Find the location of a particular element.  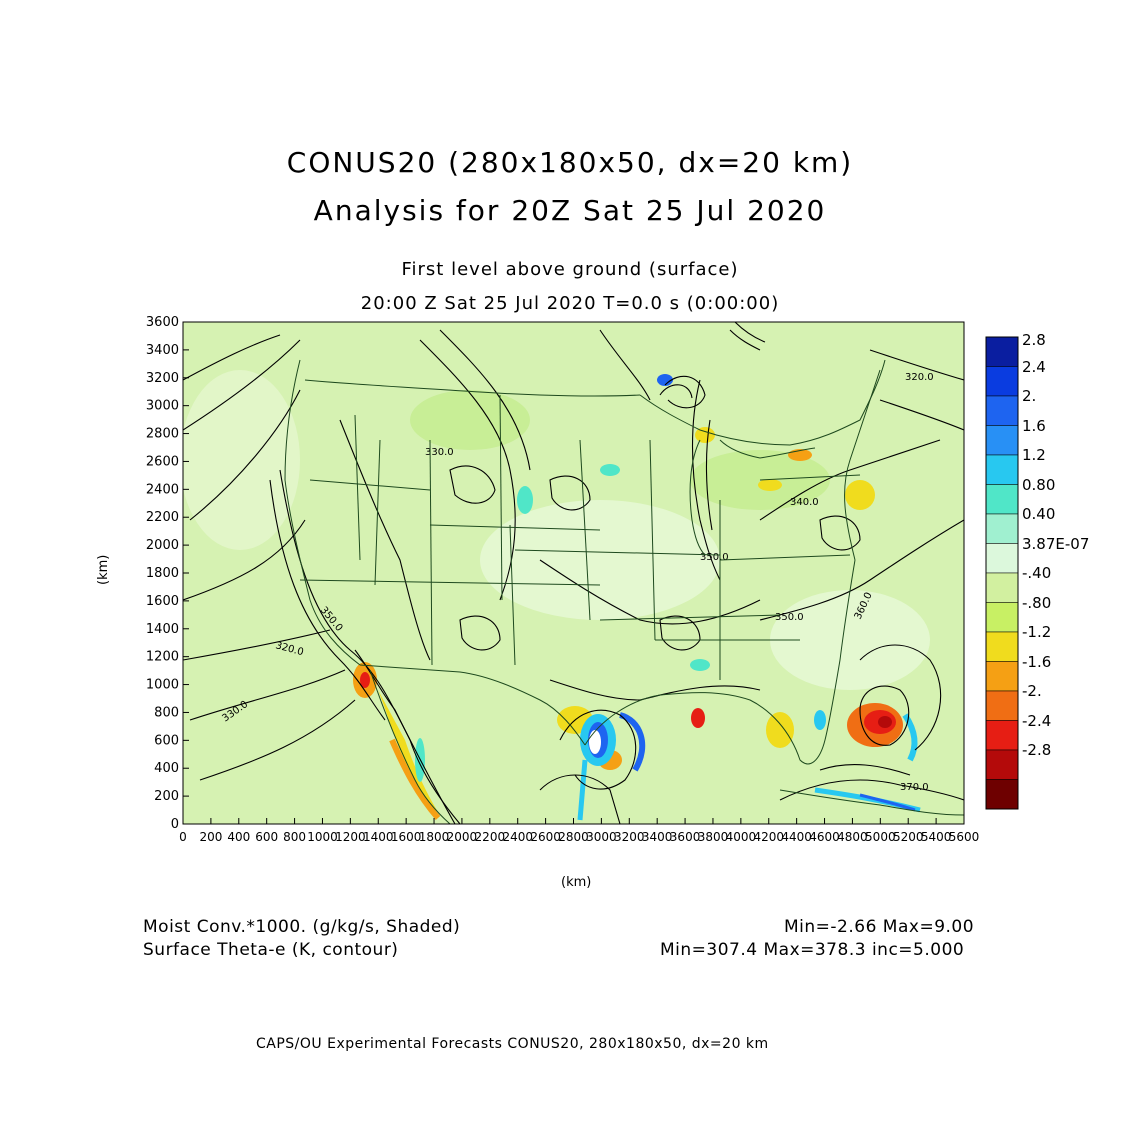

x-tick-label: 1600 is located at coordinates (406, 837).